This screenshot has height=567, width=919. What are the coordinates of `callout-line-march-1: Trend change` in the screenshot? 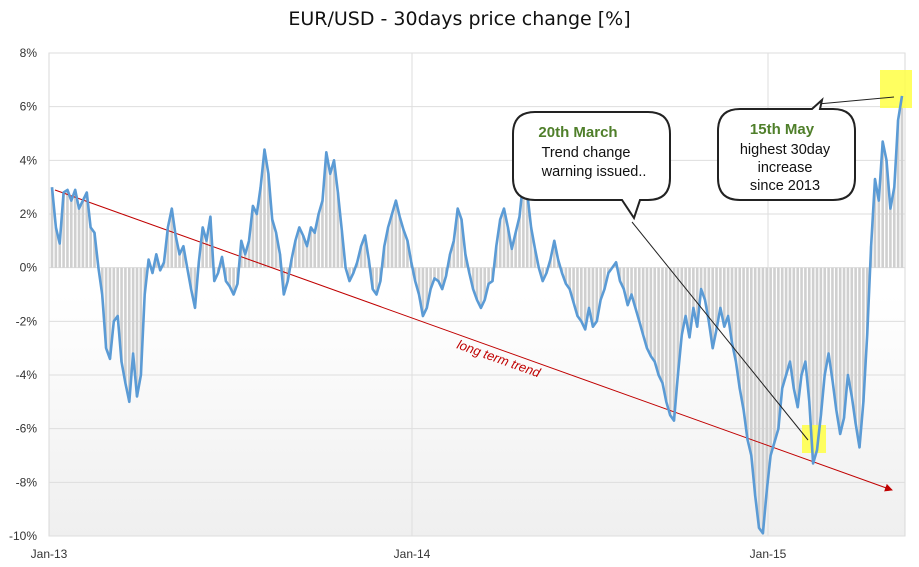 It's located at (586, 153).